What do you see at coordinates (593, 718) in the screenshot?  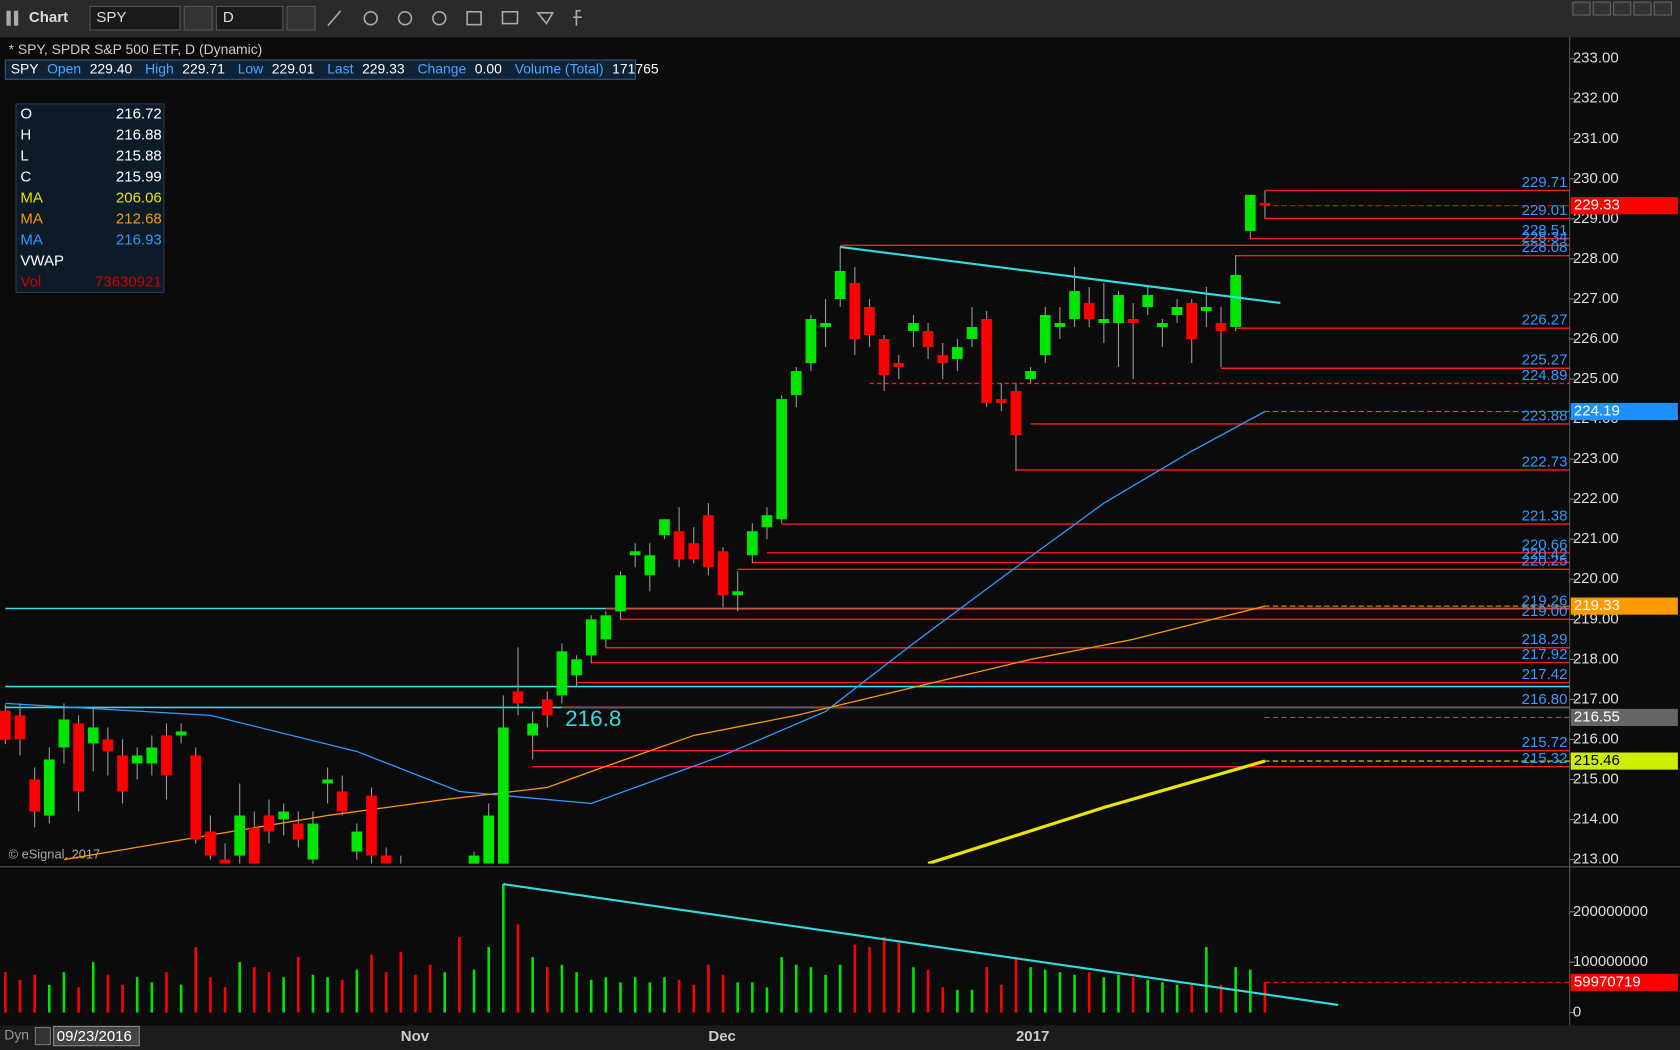 I see `annotation: 216.8` at bounding box center [593, 718].